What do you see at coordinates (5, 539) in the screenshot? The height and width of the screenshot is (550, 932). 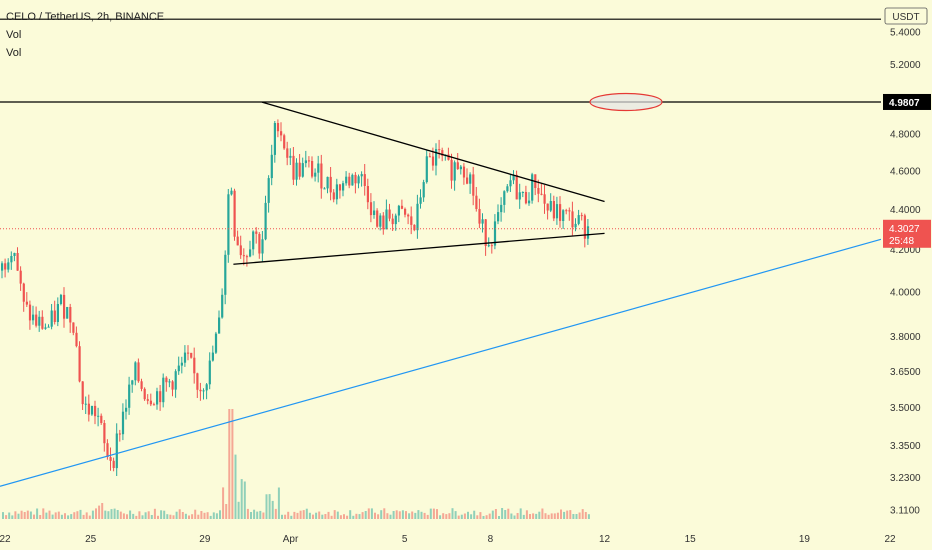 I see `x-tick-label: 22` at bounding box center [5, 539].